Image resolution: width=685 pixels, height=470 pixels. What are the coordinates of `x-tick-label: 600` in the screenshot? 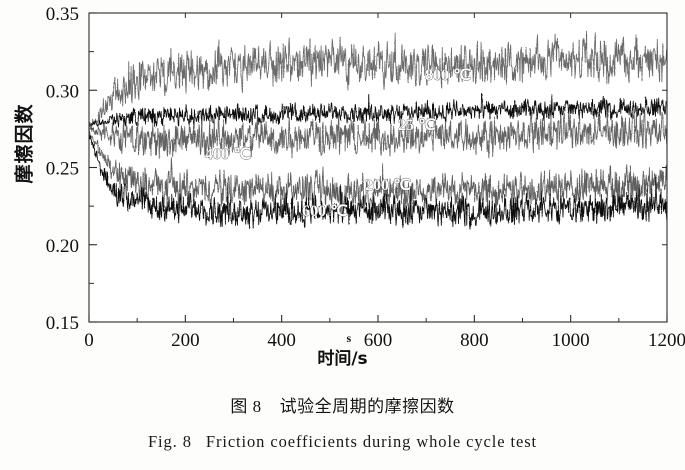 It's located at (378, 340).